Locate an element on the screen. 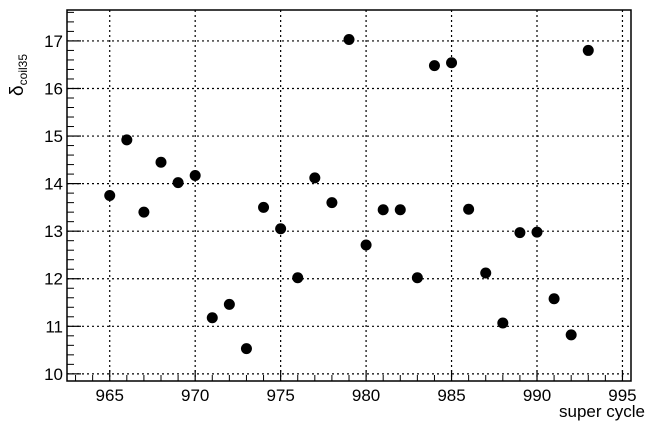 The image size is (647, 421). x-tick-label: 990 is located at coordinates (537, 395).